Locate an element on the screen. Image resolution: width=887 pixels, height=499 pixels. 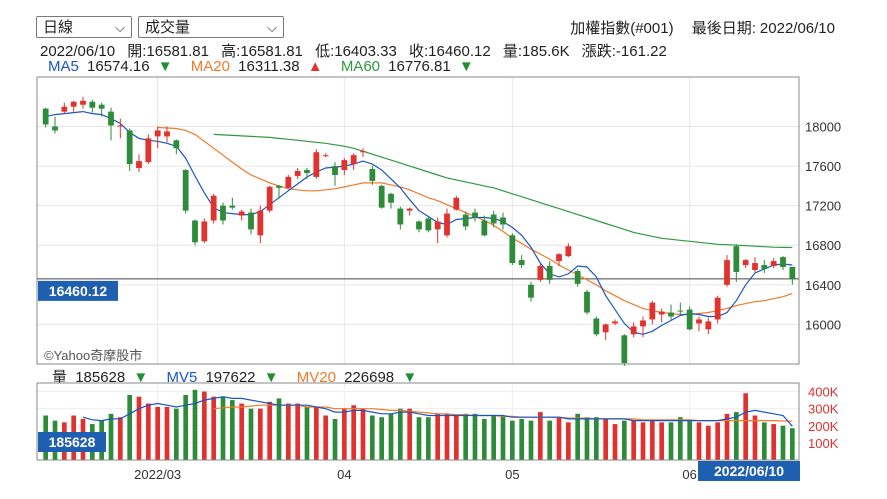
time-tick-label: 04 is located at coordinates (344, 474).